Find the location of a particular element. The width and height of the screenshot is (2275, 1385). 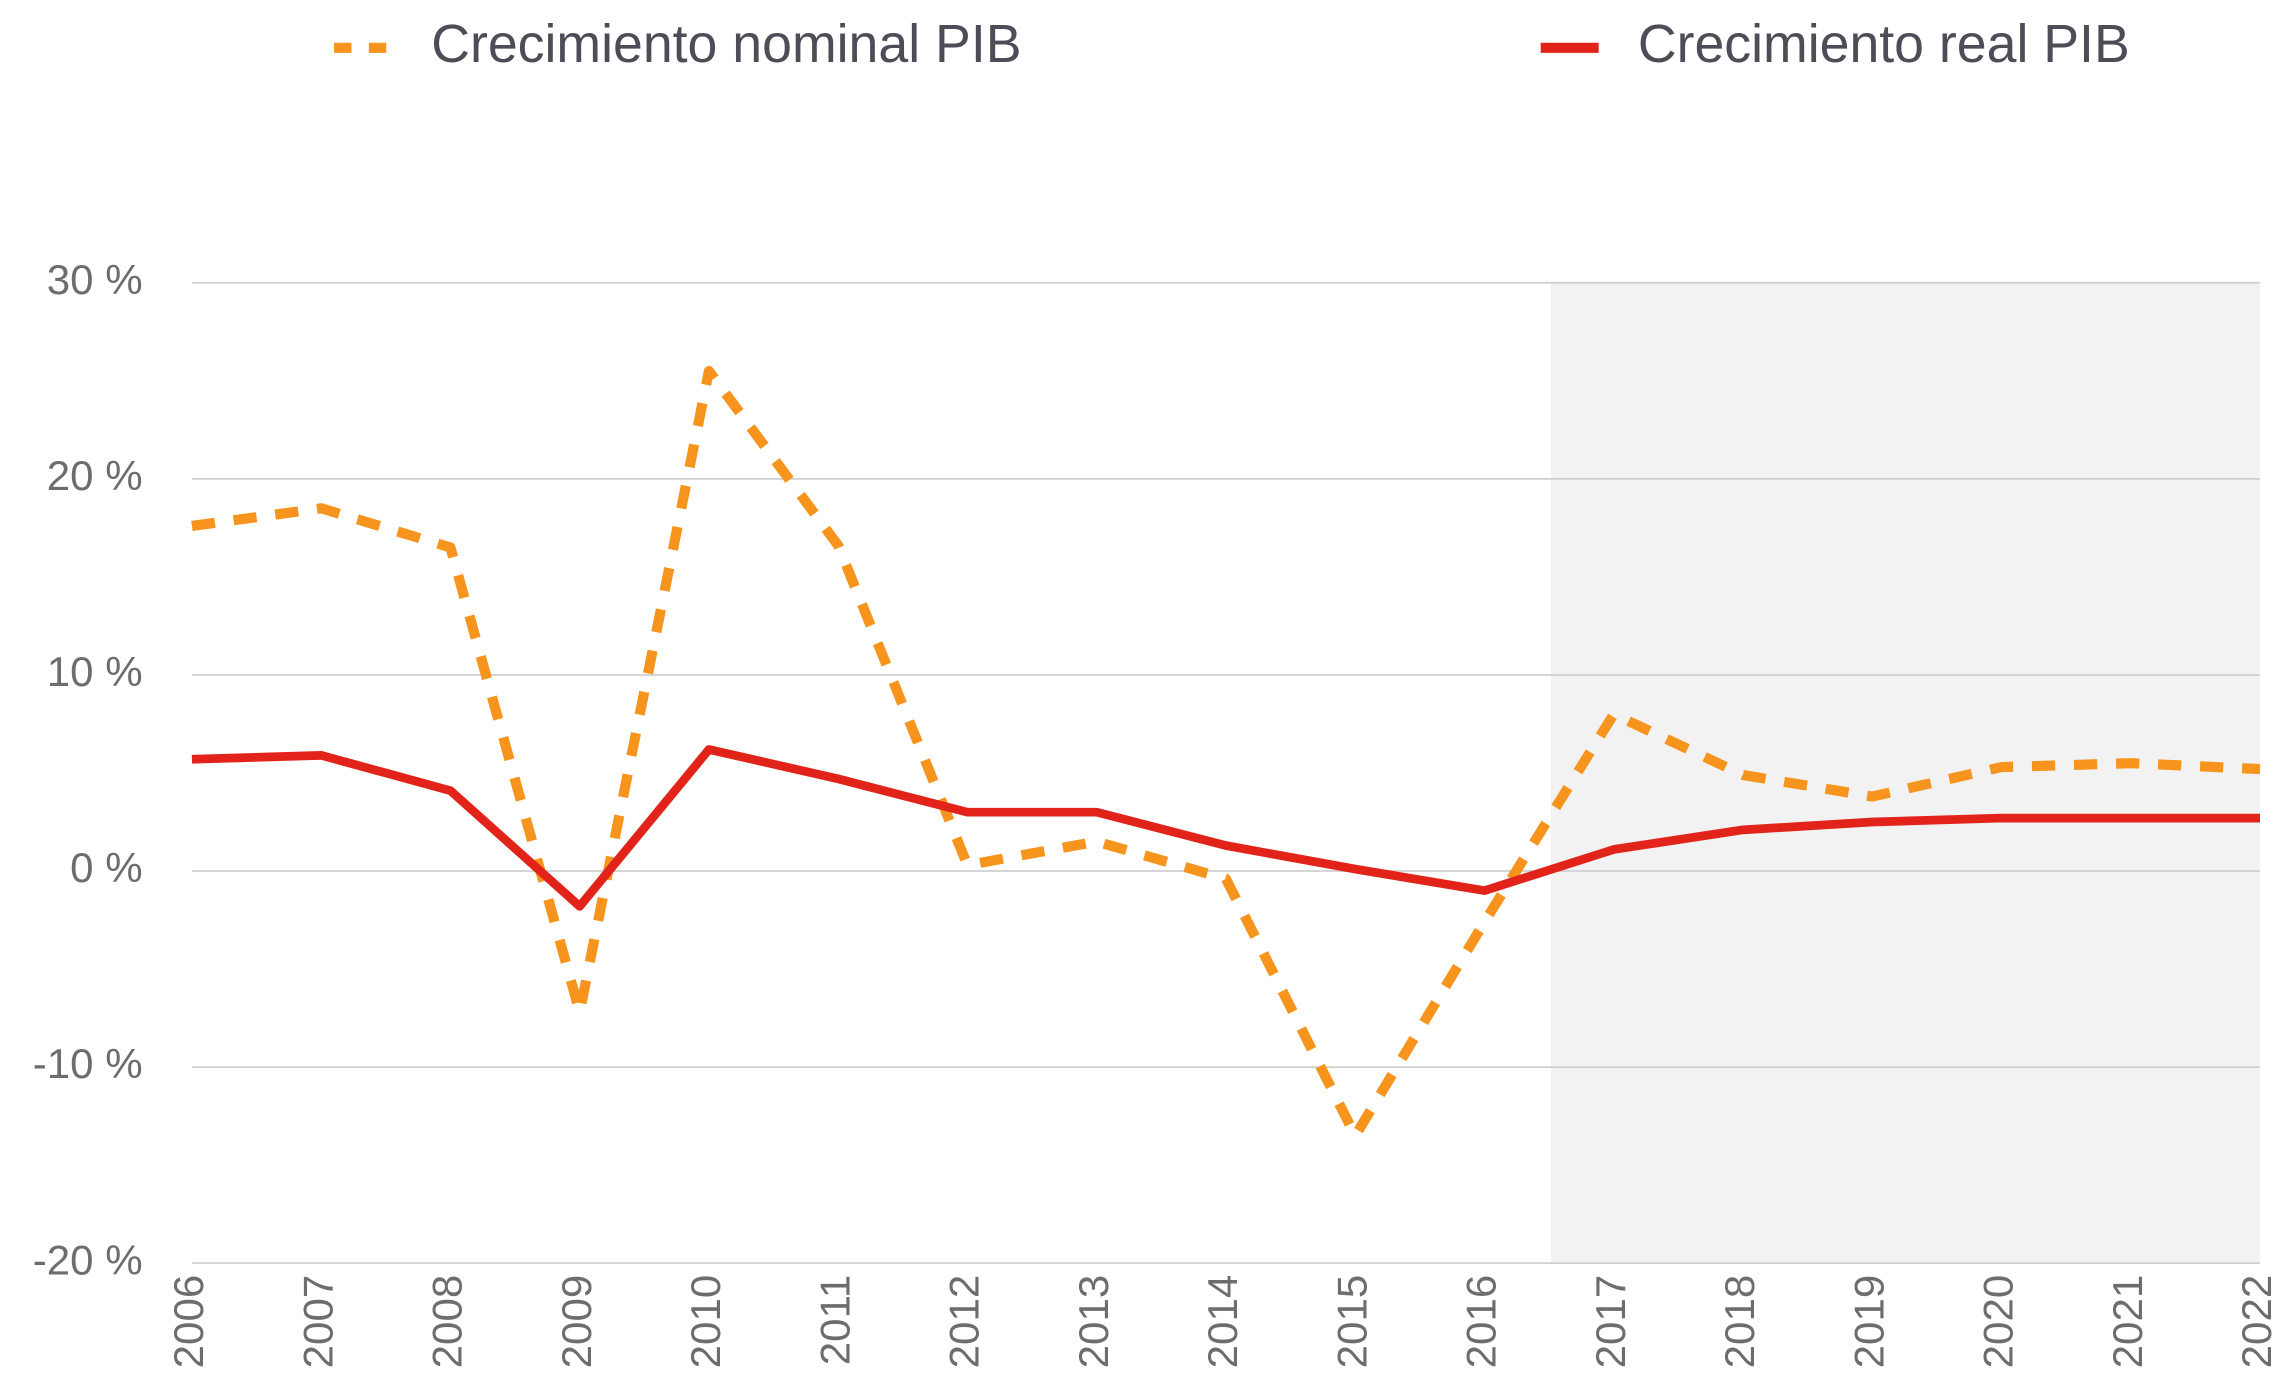

x-tick-label: 2017 is located at coordinates (1610, 1322).